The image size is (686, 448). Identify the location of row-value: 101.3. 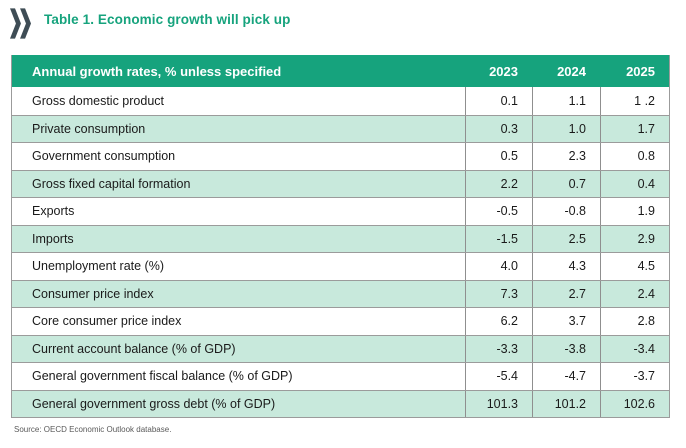
(498, 403).